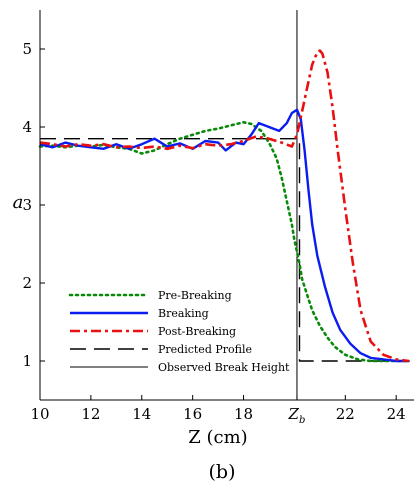  Describe the element at coordinates (192, 414) in the screenshot. I see `x-tick-label: 16` at that location.